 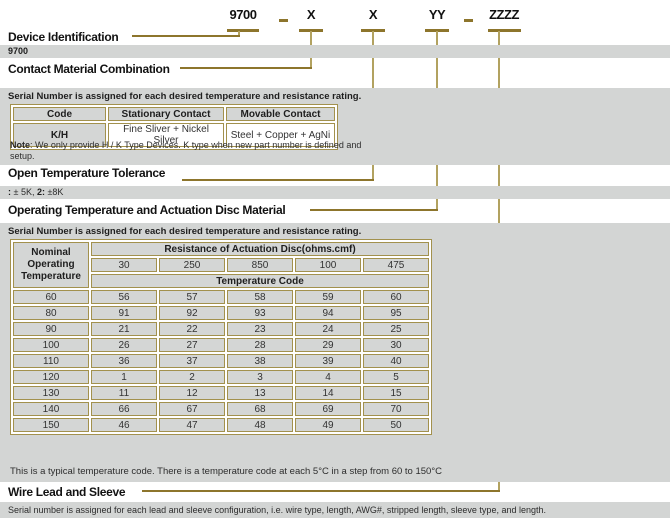 I want to click on part-number-temperature-code: YY, so click(x=437, y=14).